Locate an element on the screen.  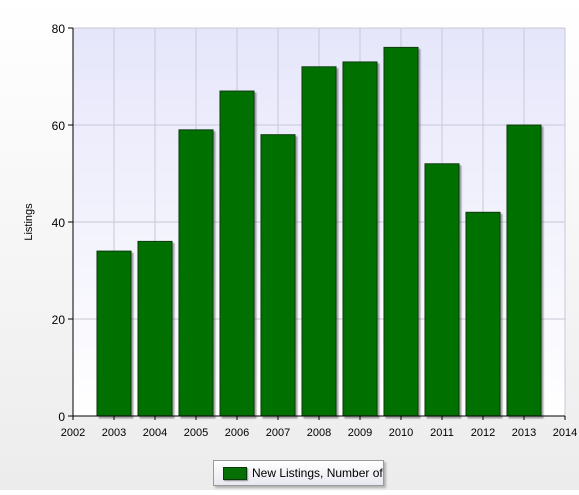
x-tick-label: 2014 is located at coordinates (565, 433).